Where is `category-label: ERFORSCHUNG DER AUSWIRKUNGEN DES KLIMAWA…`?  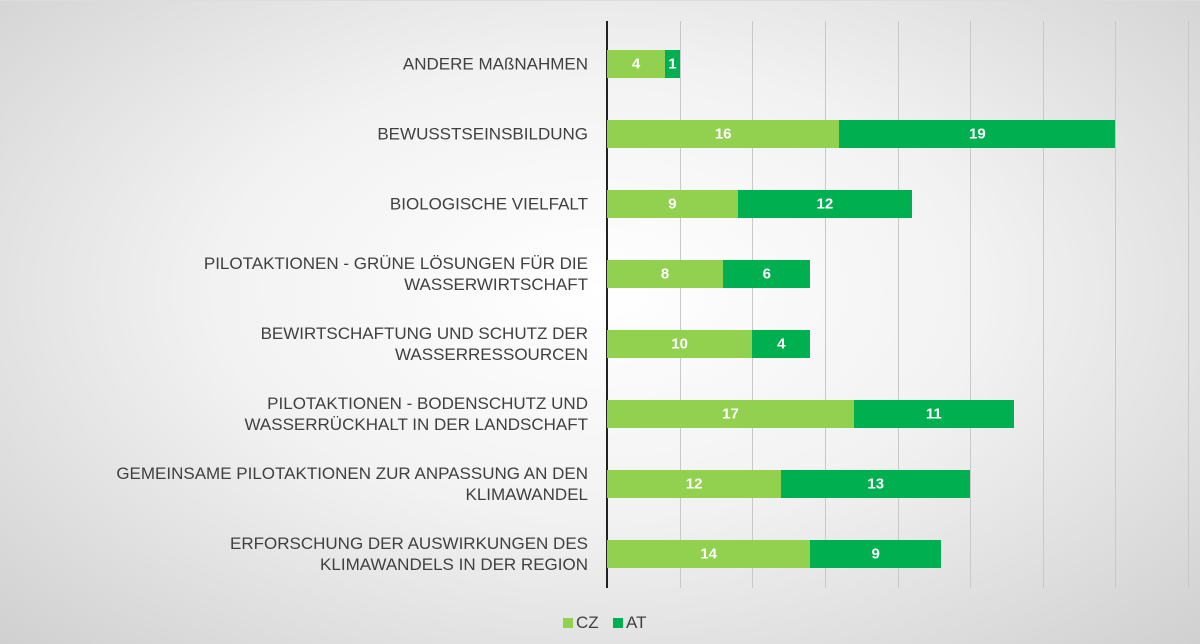
category-label: ERFORSCHUNG DER AUSWIRKUNGEN DES KLIMAWA… is located at coordinates (409, 554).